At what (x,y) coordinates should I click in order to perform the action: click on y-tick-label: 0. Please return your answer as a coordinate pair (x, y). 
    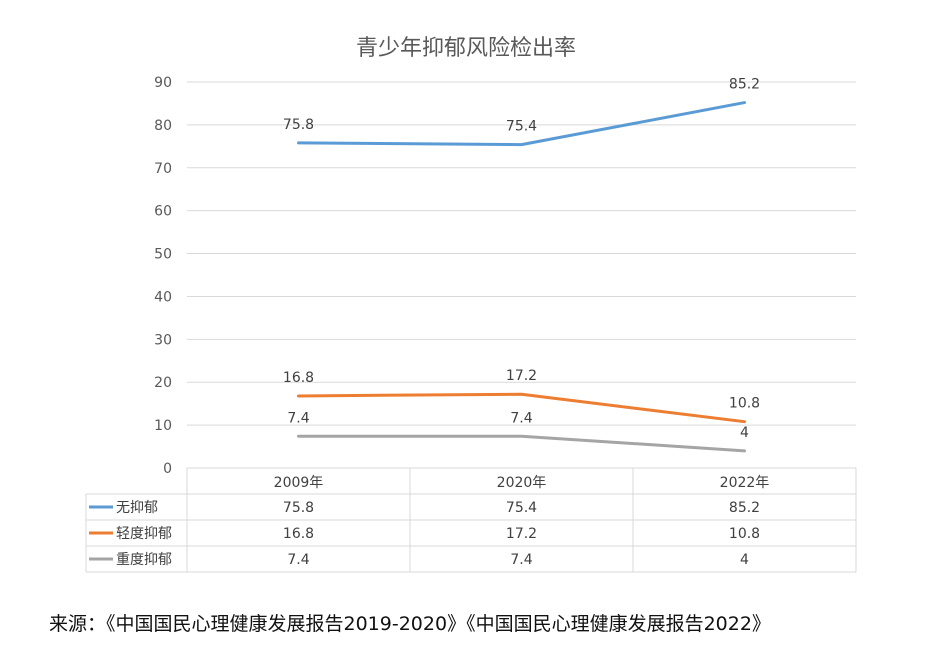
    Looking at the image, I should click on (167, 469).